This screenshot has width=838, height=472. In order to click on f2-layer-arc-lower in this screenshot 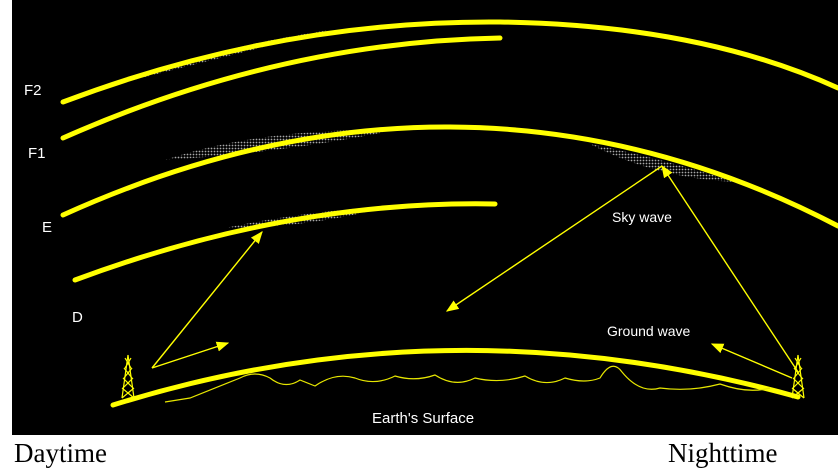, I will do `click(281, 88)`.